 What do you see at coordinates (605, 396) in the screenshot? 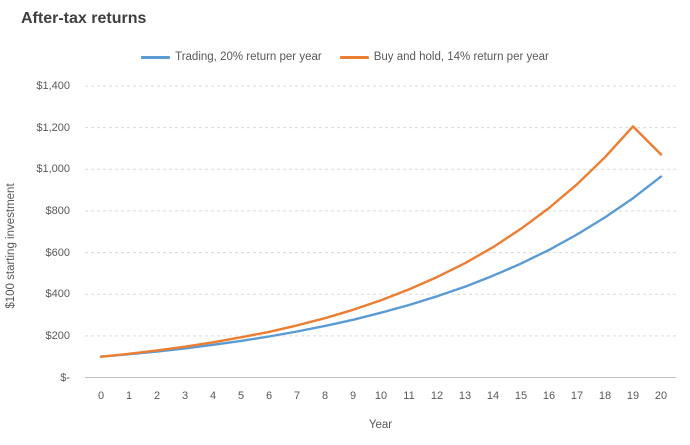
I see `x-tick-label: 18` at bounding box center [605, 396].